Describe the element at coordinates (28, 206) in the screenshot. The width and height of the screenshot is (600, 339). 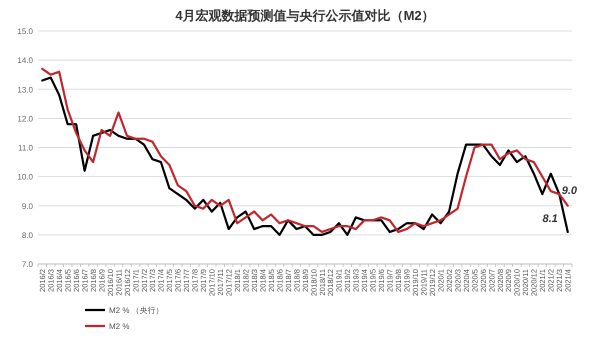
I see `y-tick-label: 9.0` at that location.